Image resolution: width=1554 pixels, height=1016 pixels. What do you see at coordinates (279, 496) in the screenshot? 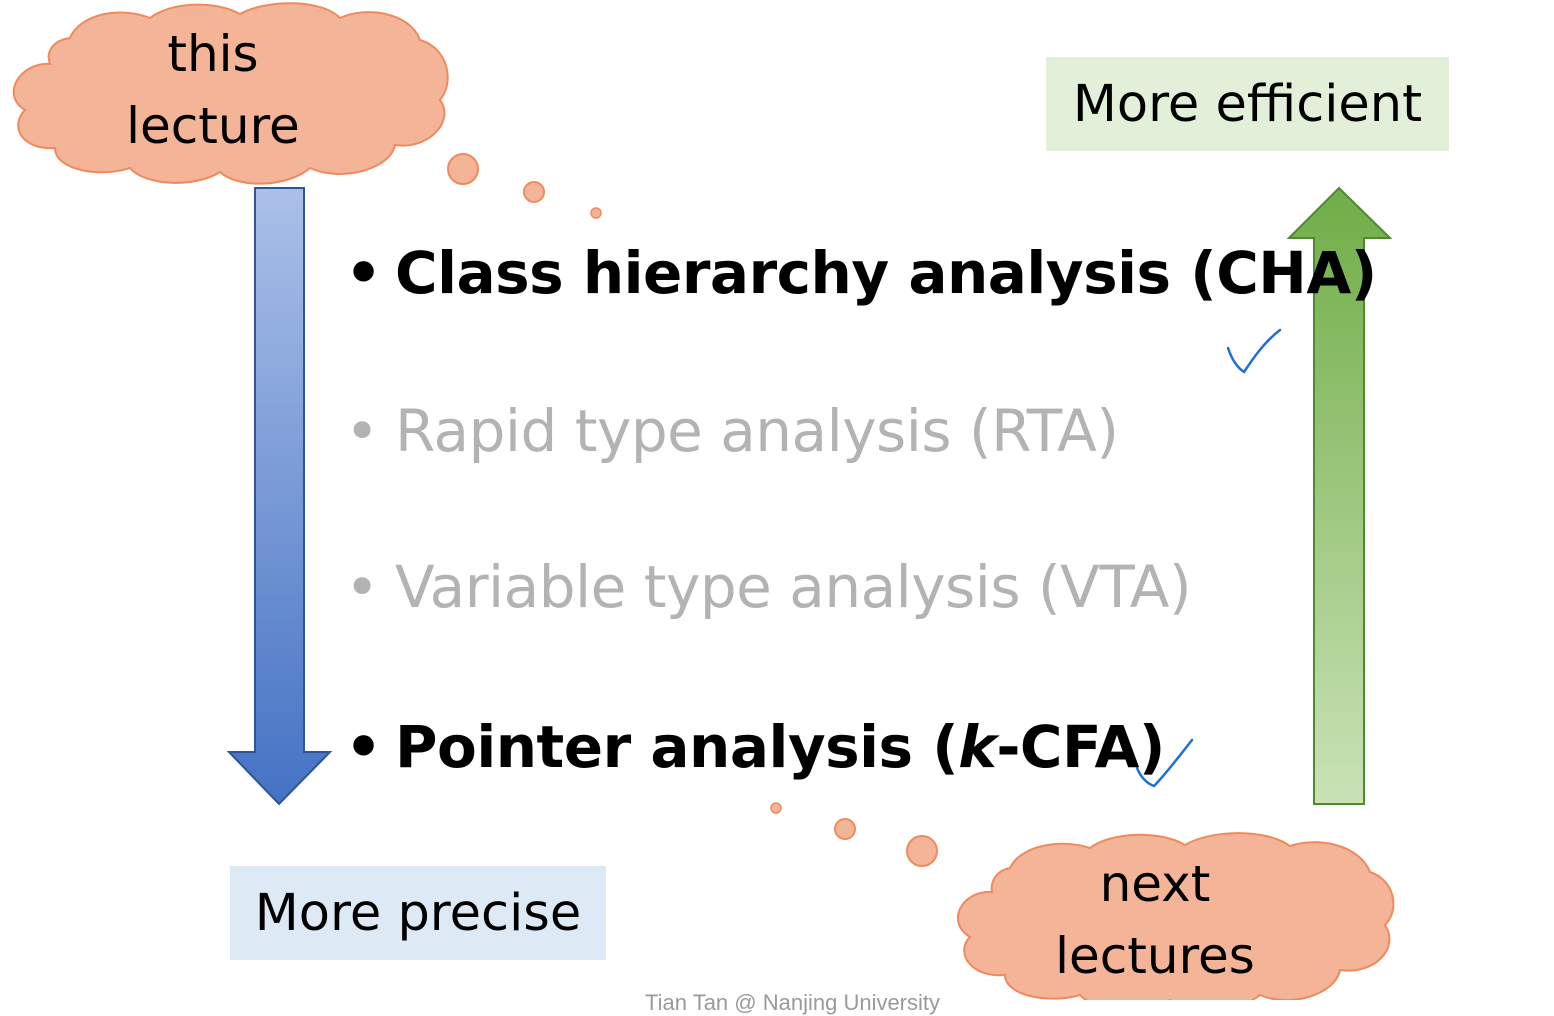
I see `down-arrow-icon` at bounding box center [279, 496].